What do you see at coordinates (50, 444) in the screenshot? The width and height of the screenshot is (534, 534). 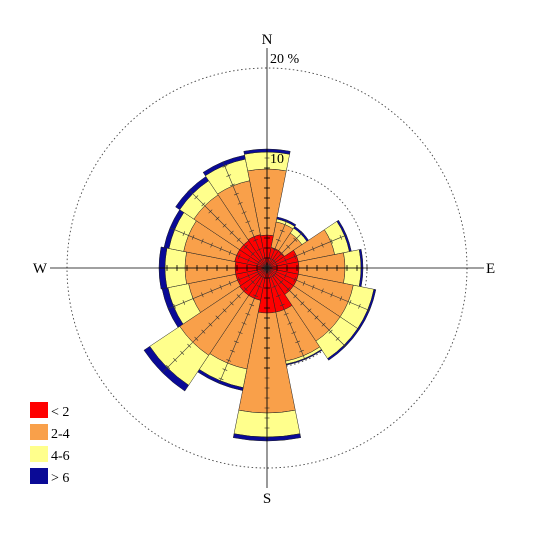 I see `legend: < 2 2-4 4-6 > 6` at bounding box center [50, 444].